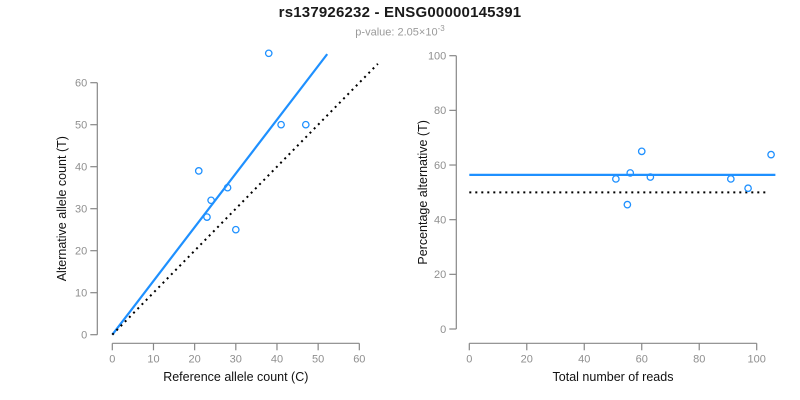 The width and height of the screenshot is (800, 400). I want to click on x-tick-label: 30, so click(236, 359).